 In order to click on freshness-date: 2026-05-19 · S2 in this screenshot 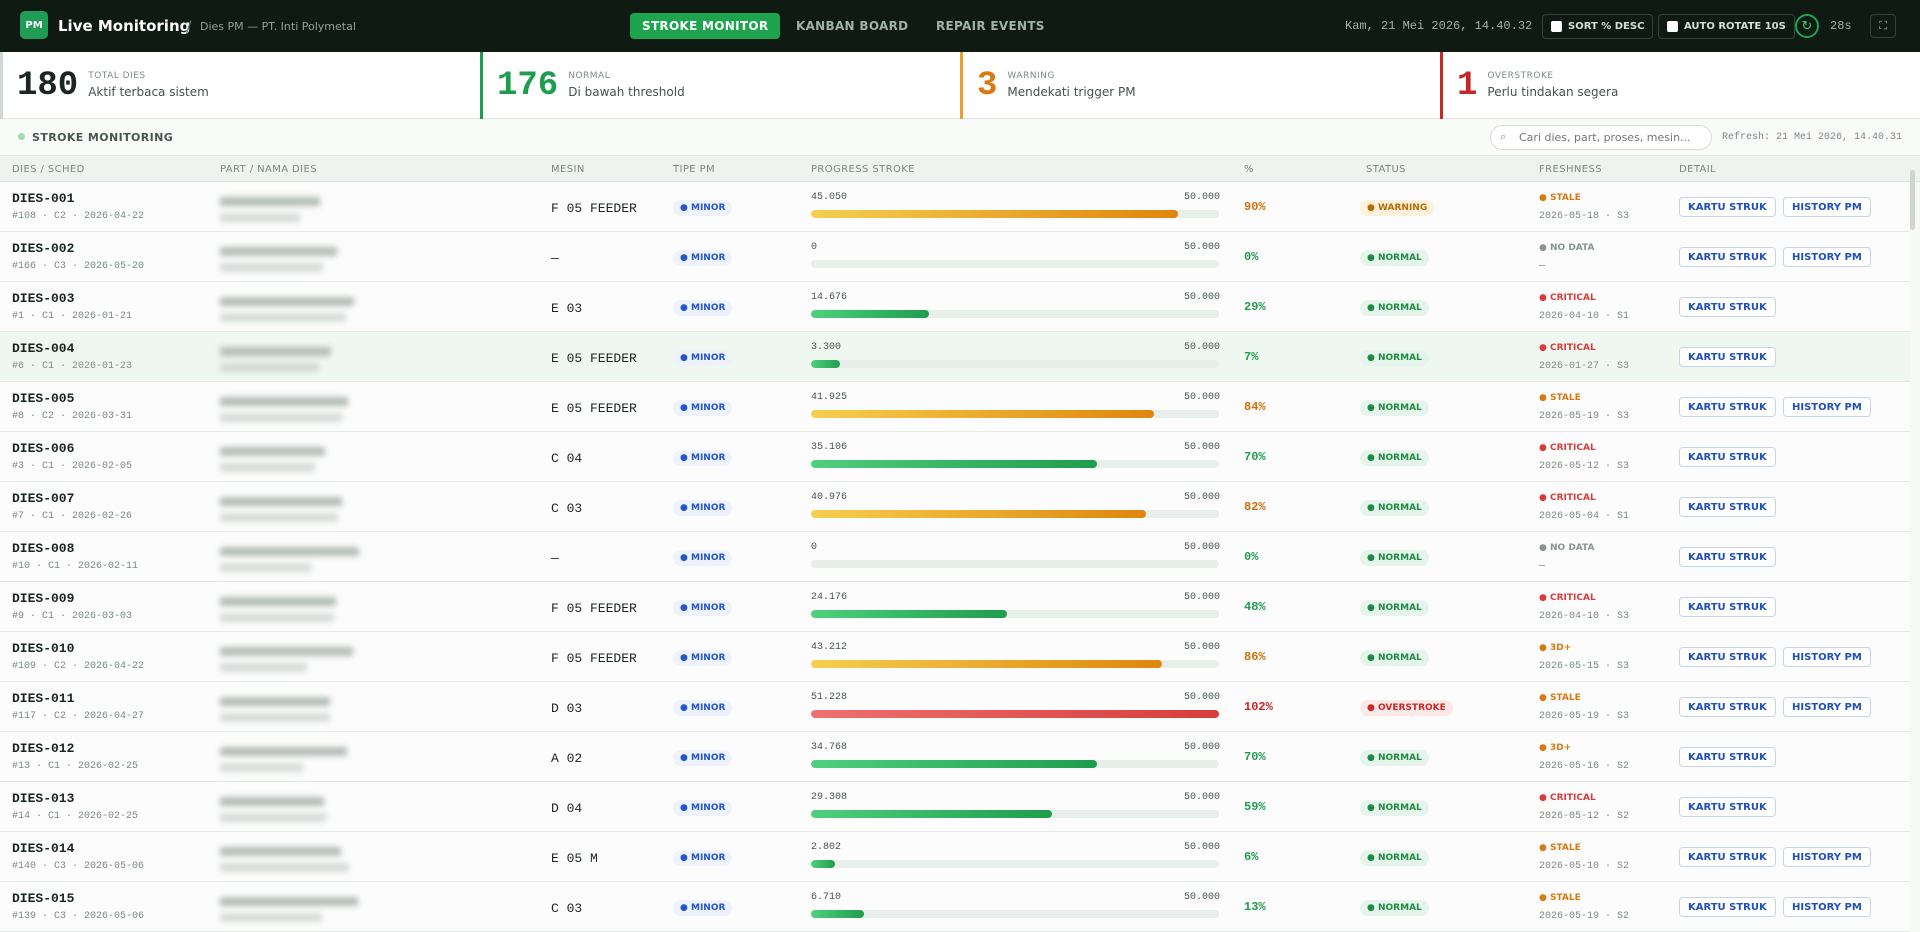, I will do `click(1584, 916)`.